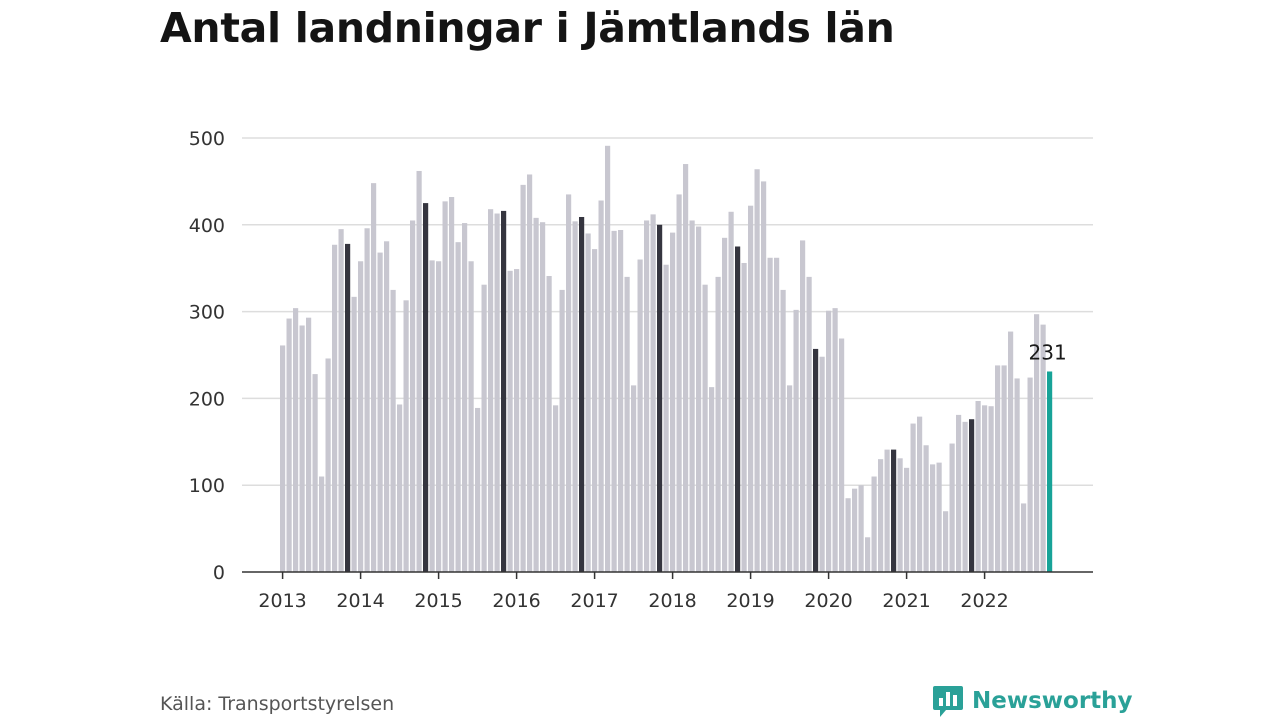 The width and height of the screenshot is (1280, 720). Describe the element at coordinates (438, 601) in the screenshot. I see `x-tick-label: 2015` at that location.